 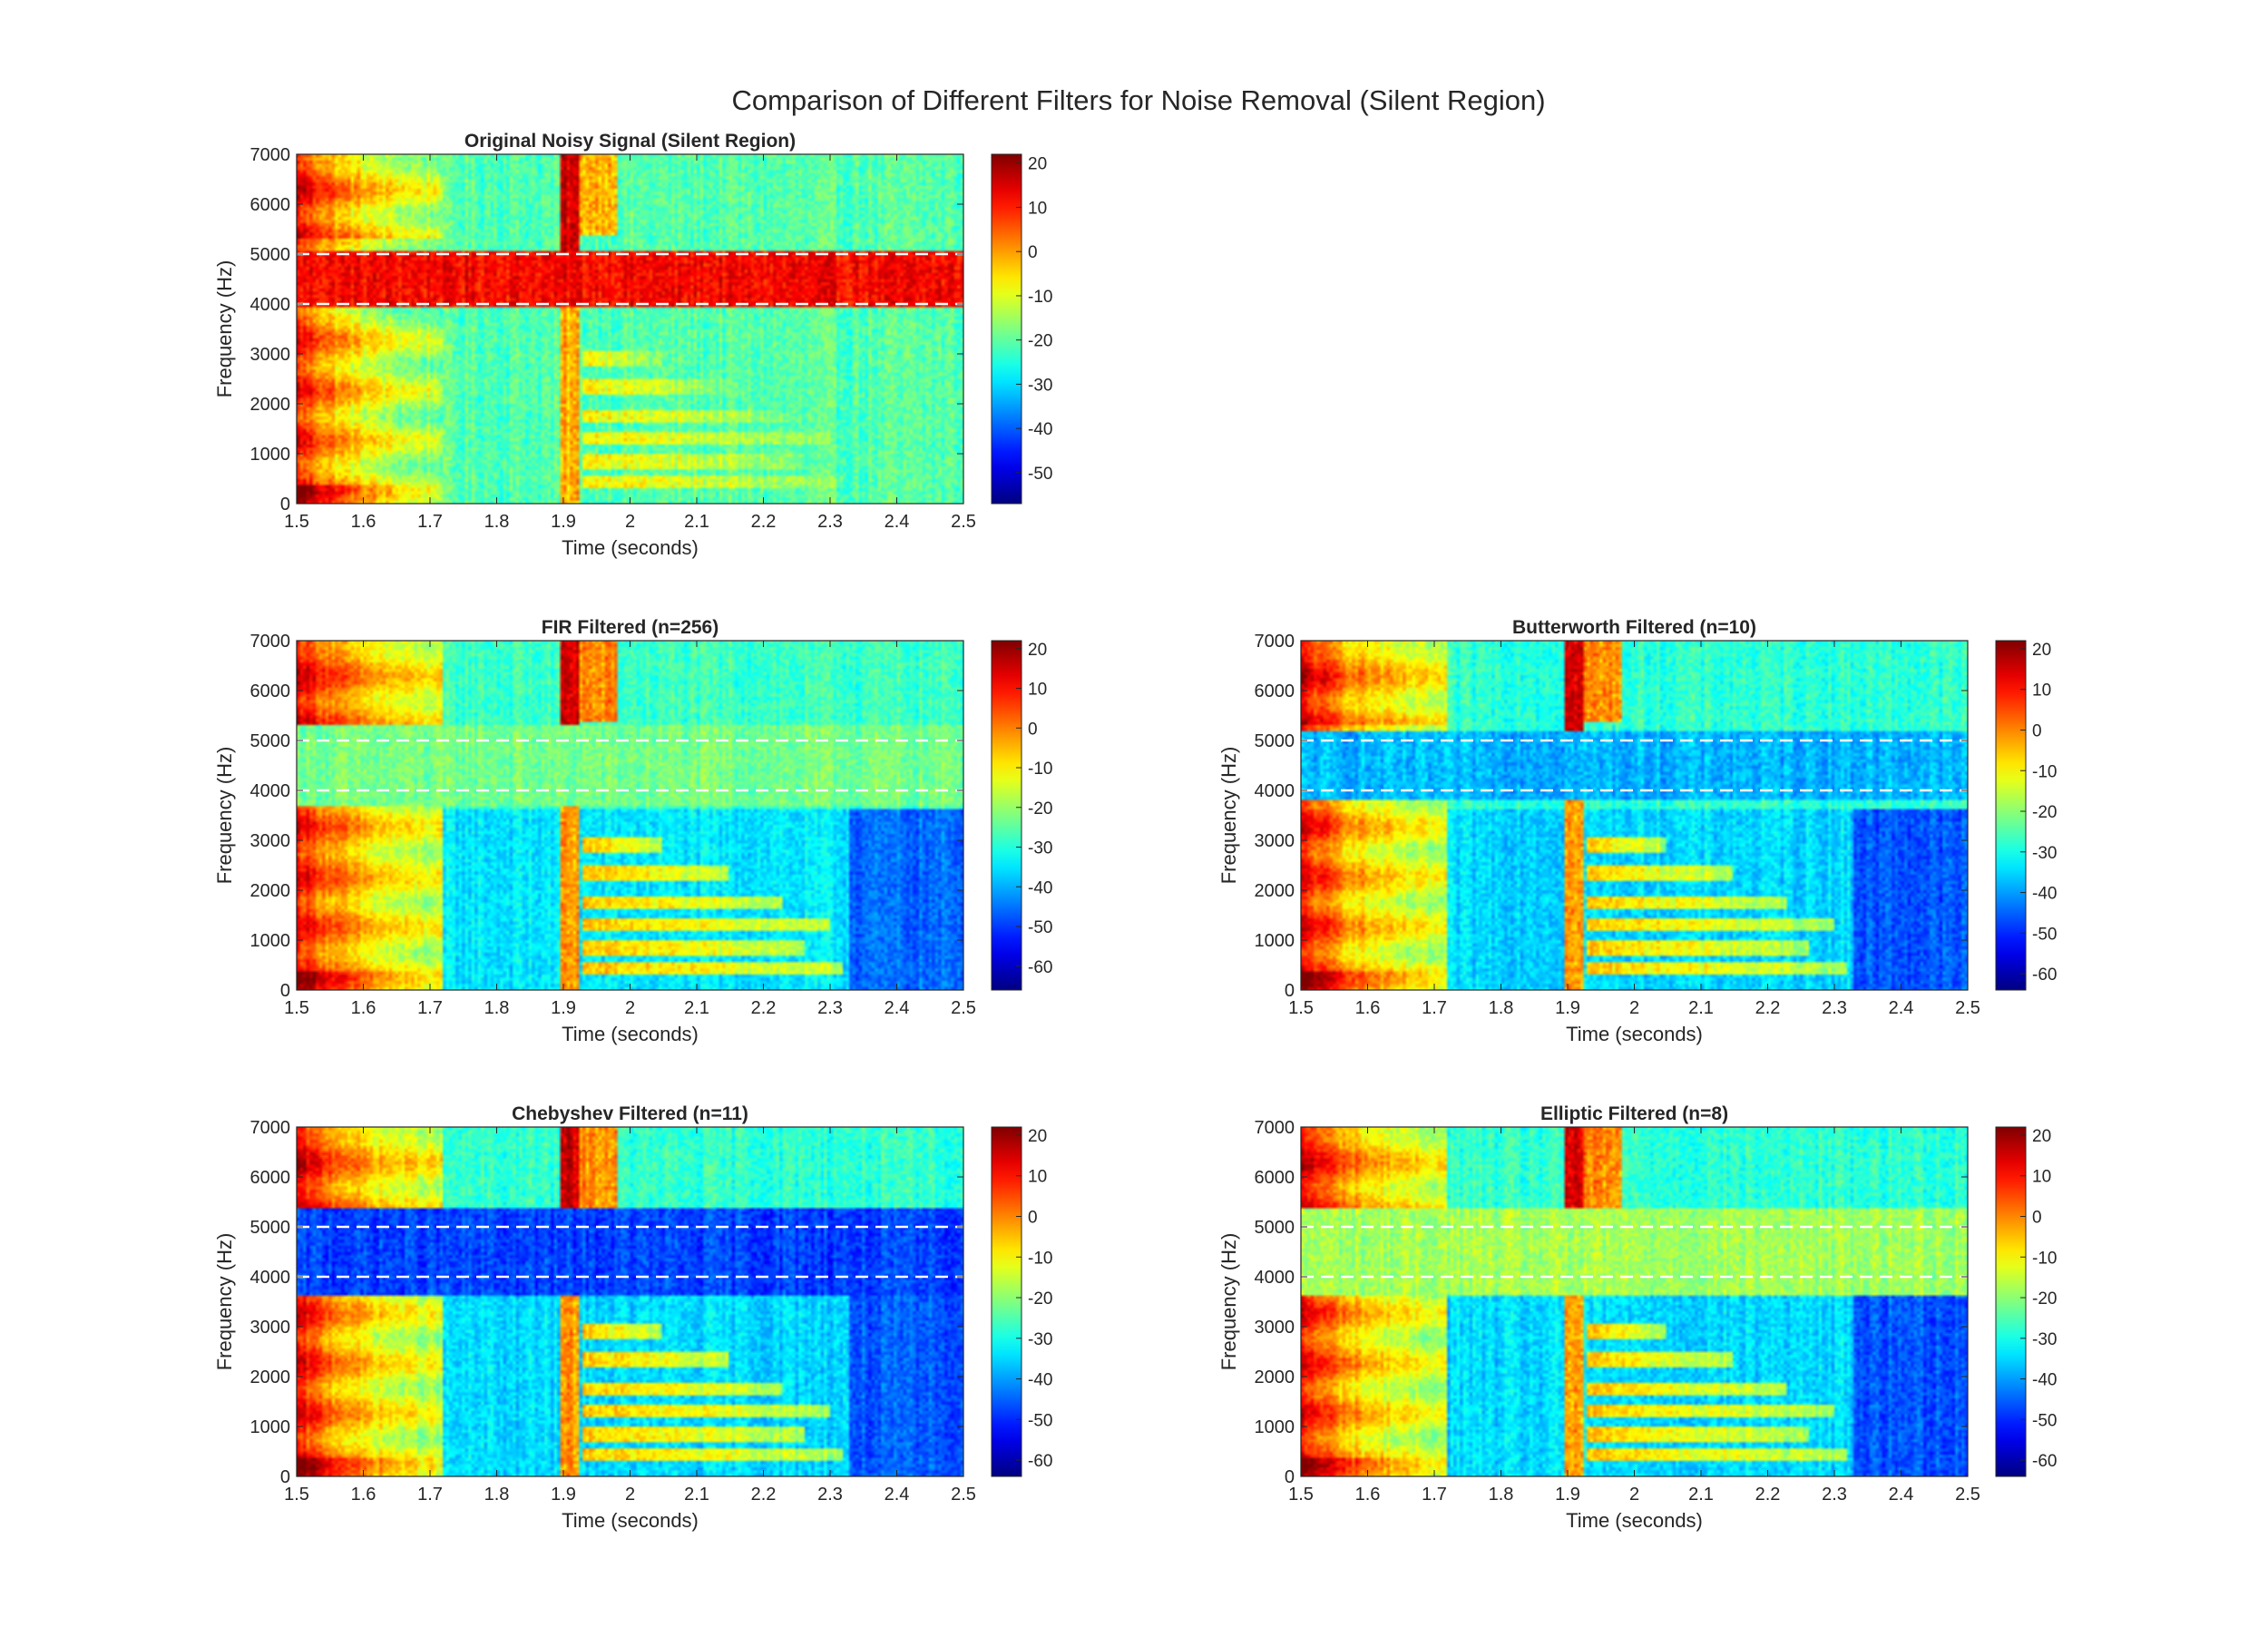 I want to click on x-tick-label: 2, so click(x=630, y=1495).